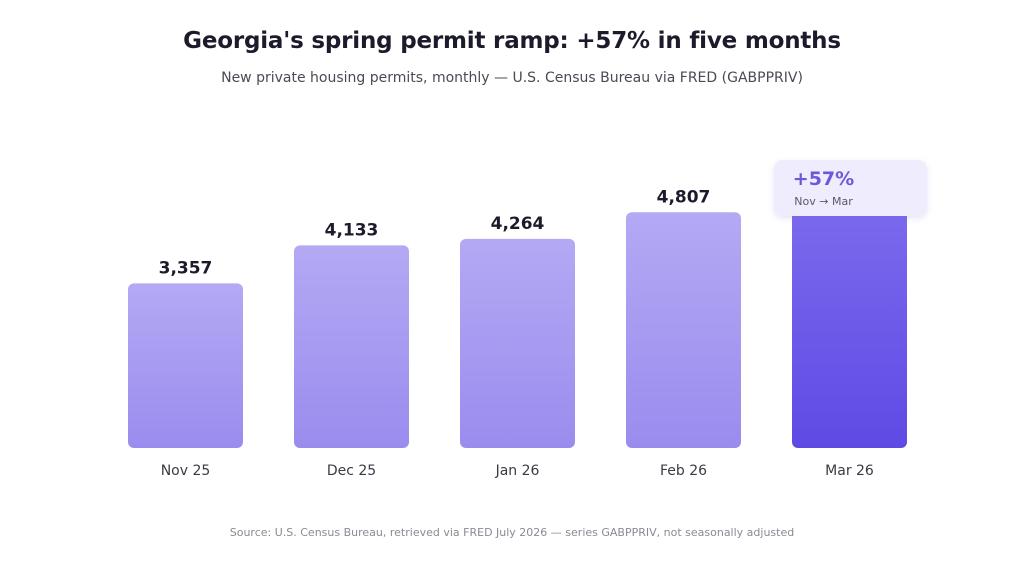 Image resolution: width=1024 pixels, height=576 pixels. What do you see at coordinates (684, 197) in the screenshot?
I see `value-label: 4,807` at bounding box center [684, 197].